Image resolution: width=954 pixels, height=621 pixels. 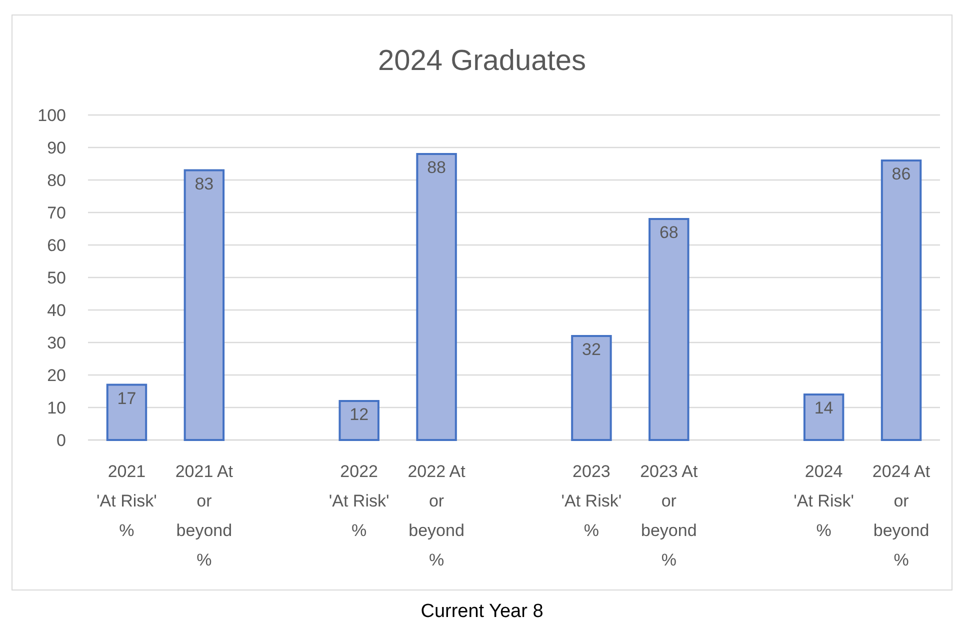 I want to click on y-tick-label: 50, so click(x=56, y=278).